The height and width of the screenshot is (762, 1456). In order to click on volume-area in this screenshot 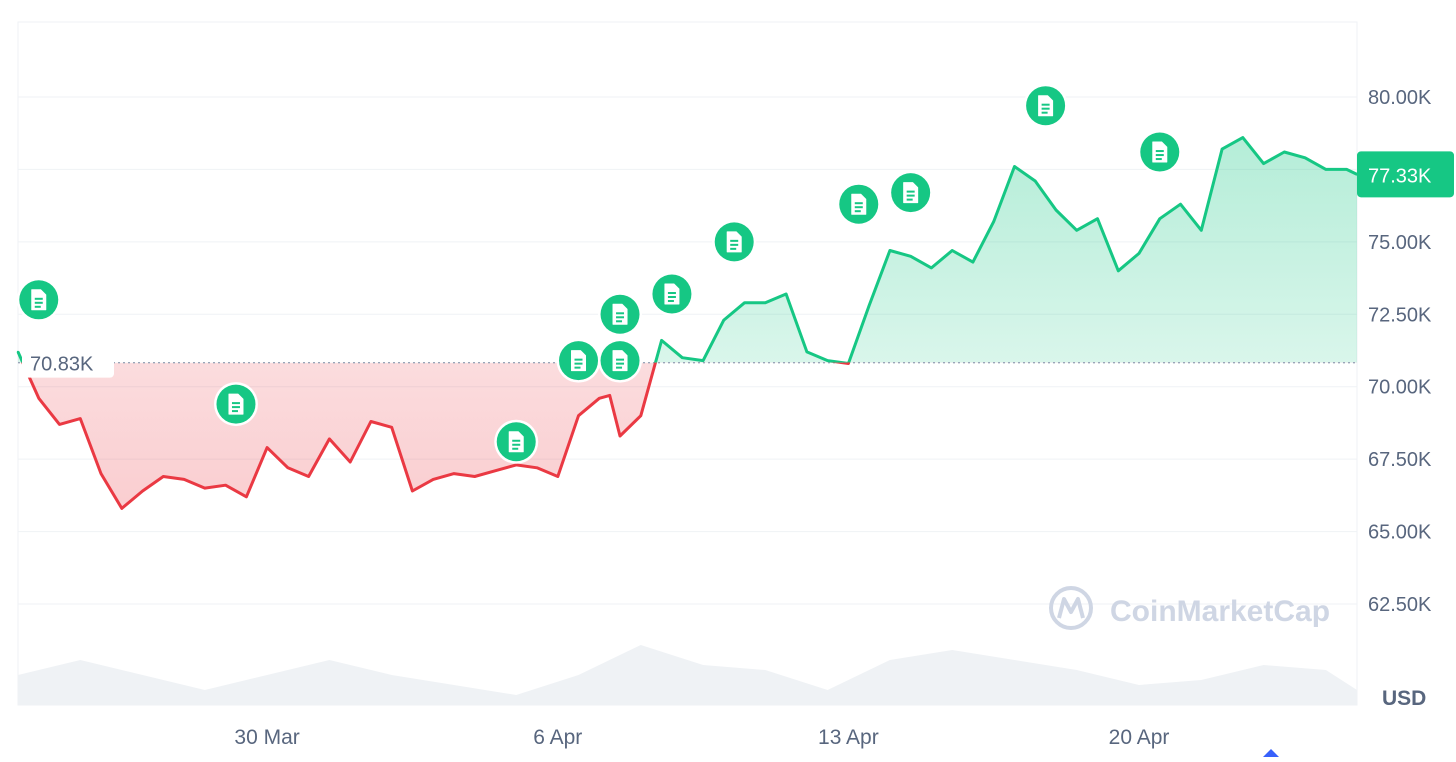, I will do `click(687, 675)`.